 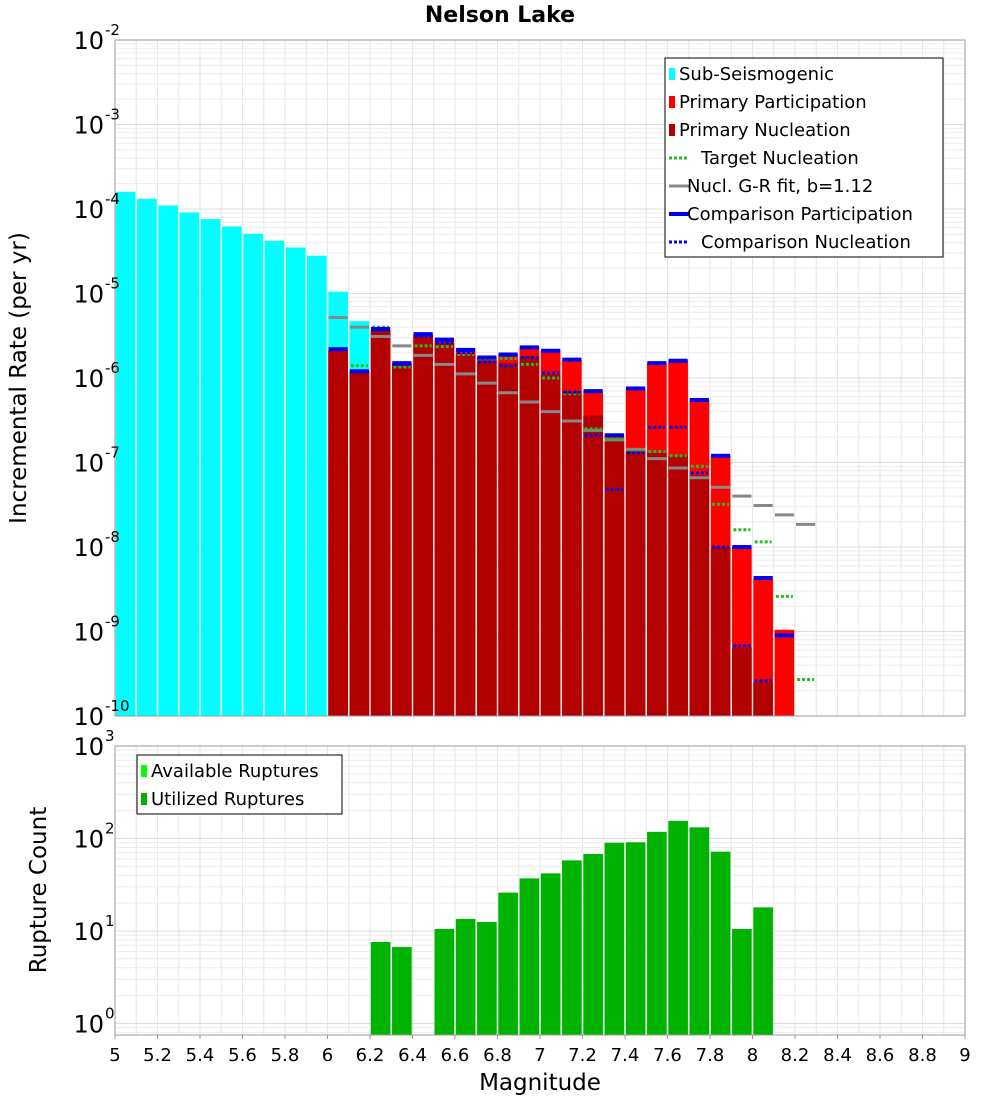 I want to click on x-tick-label: 8.6, so click(x=880, y=1055).